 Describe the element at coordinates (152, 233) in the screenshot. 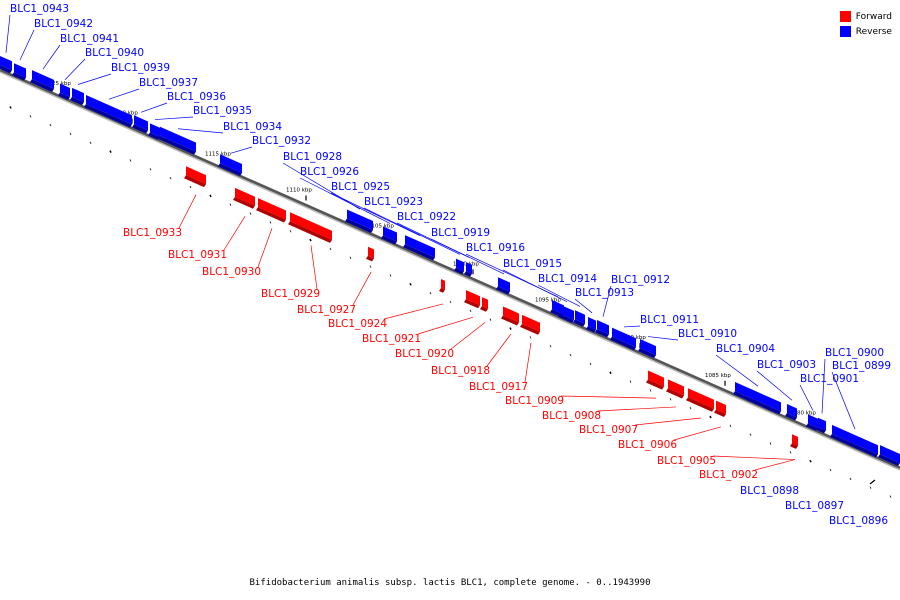

I see `forward-gene-label: BLC1_0933` at that location.